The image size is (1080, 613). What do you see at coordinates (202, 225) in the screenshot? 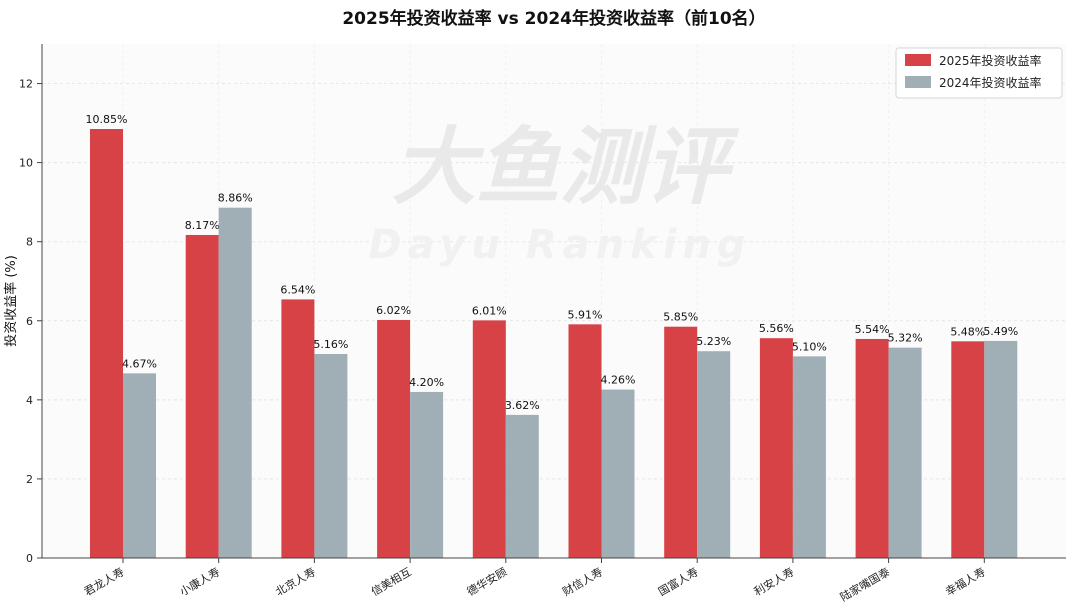
I see `data-label: 8.17%` at bounding box center [202, 225].